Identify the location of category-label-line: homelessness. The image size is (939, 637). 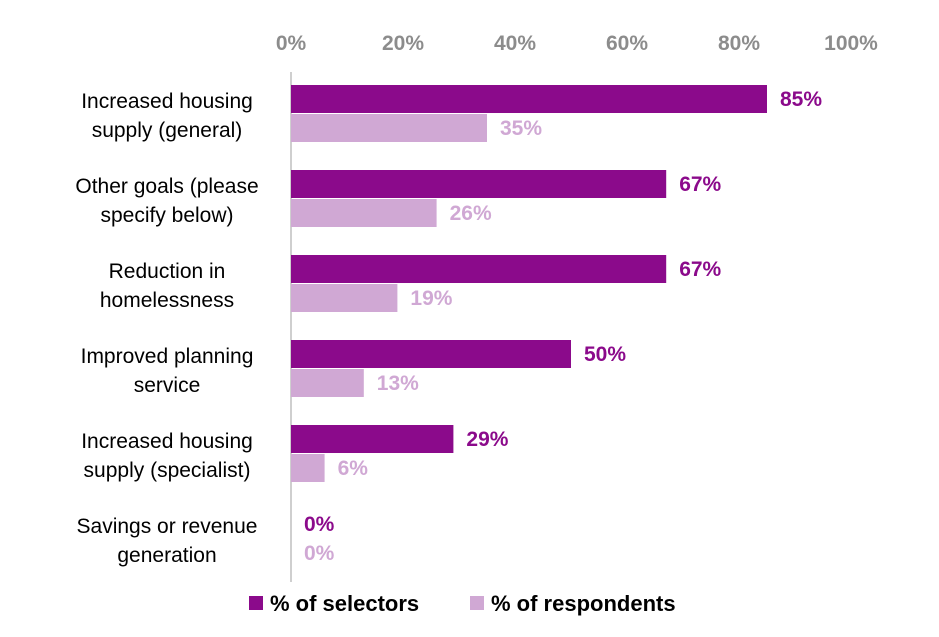
(167, 300).